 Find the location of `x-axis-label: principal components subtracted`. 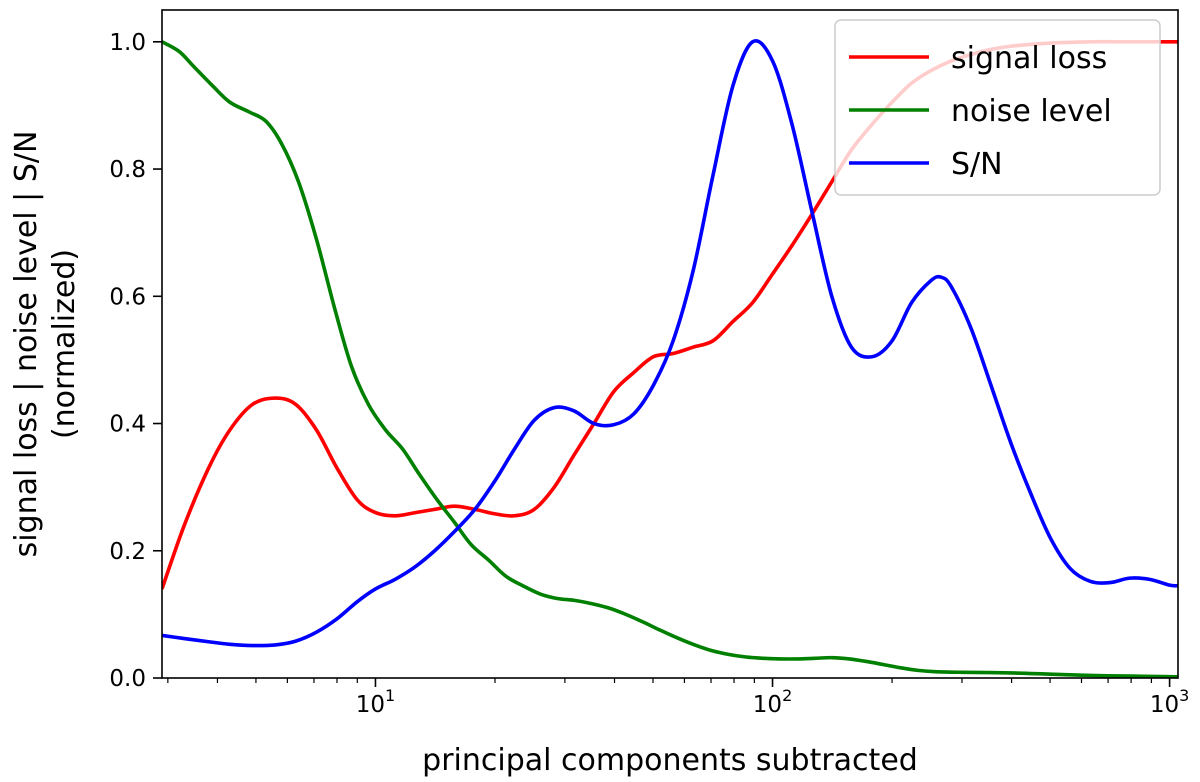

x-axis-label: principal components subtracted is located at coordinates (670, 760).